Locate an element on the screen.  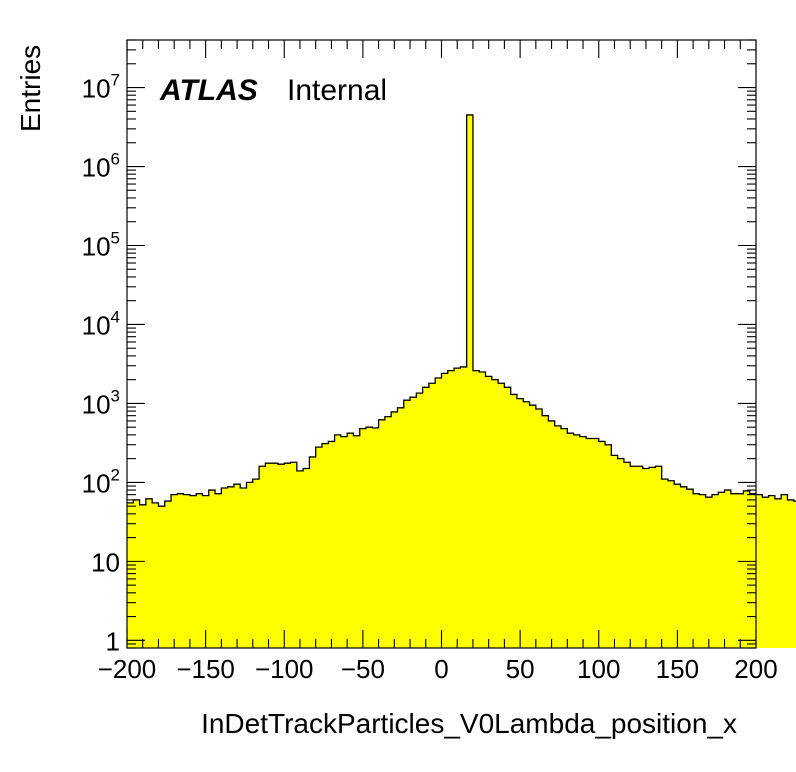
y-tick-label: 10⁴ is located at coordinates (101, 323).